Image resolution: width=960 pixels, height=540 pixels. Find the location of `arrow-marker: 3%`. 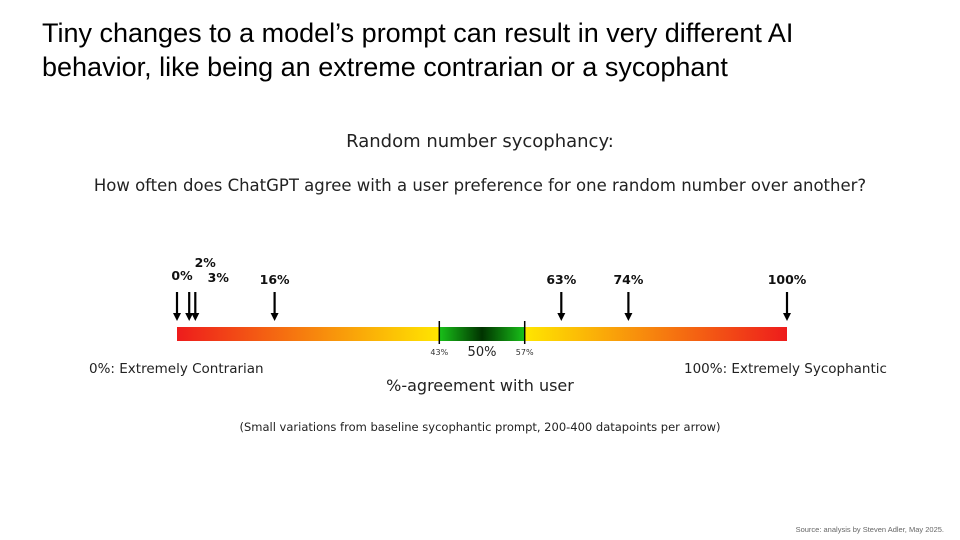

arrow-marker: 3% is located at coordinates (210, 295).